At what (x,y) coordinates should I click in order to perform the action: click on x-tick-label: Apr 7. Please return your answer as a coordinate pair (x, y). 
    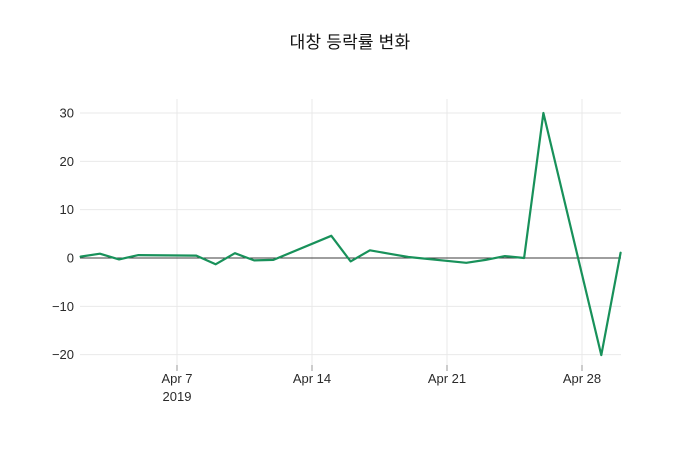
    Looking at the image, I should click on (176, 378).